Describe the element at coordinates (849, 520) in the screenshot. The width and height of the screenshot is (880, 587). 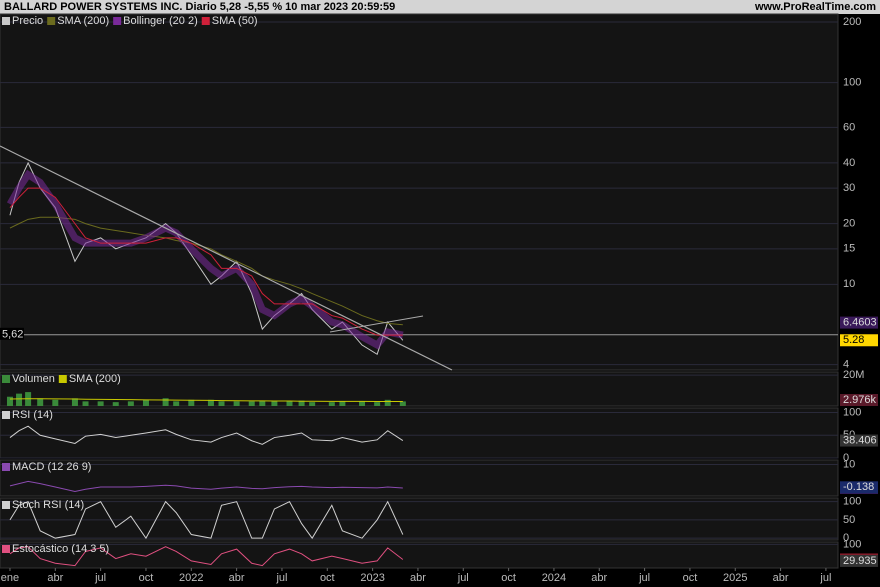
I see `y-tick-label: 50` at that location.